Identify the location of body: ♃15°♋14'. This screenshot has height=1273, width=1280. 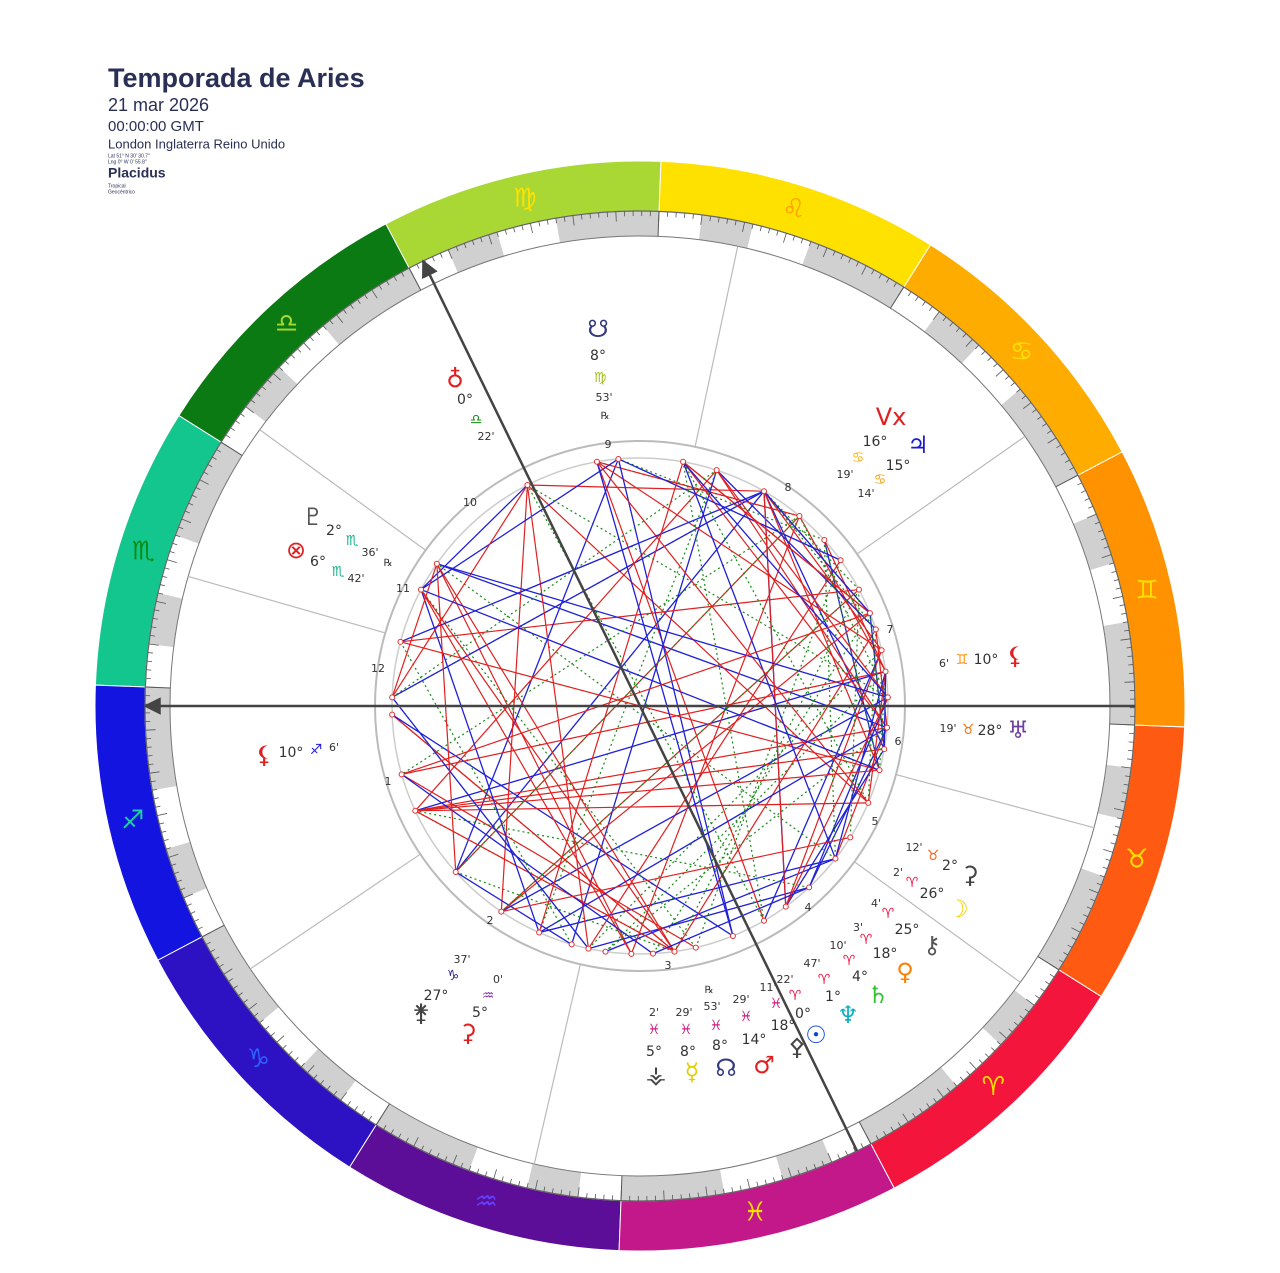
(892, 465).